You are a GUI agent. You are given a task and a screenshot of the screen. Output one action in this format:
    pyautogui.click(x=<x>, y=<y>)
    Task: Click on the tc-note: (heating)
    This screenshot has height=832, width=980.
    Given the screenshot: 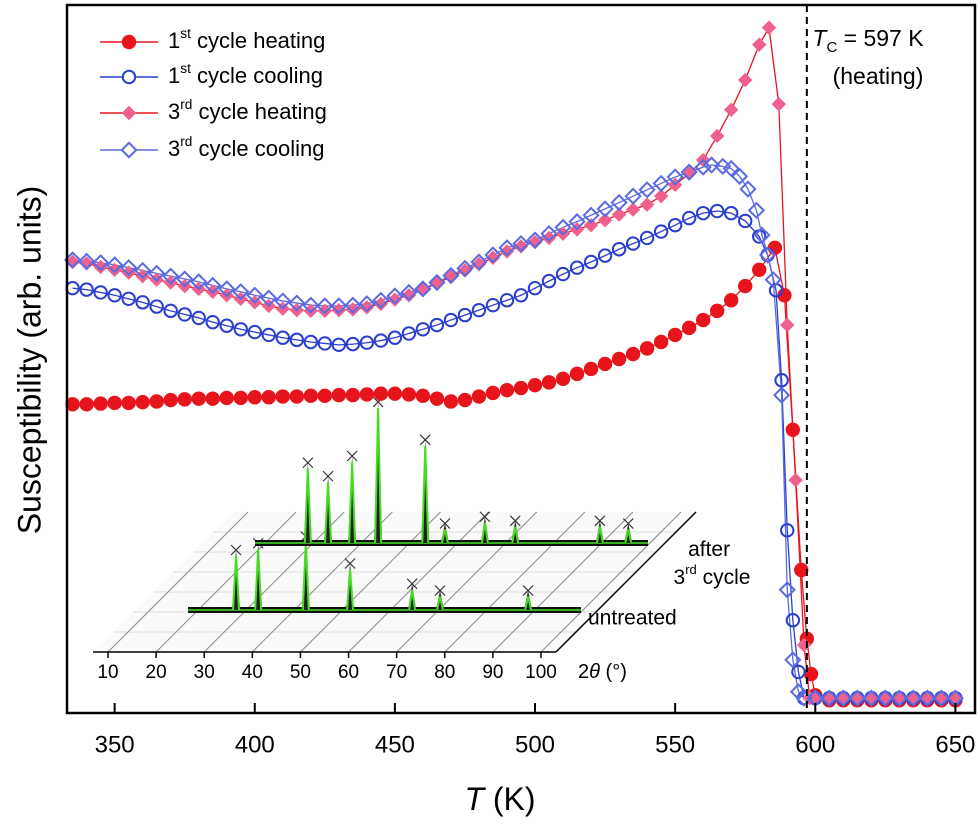 What is the action you would take?
    pyautogui.click(x=878, y=76)
    